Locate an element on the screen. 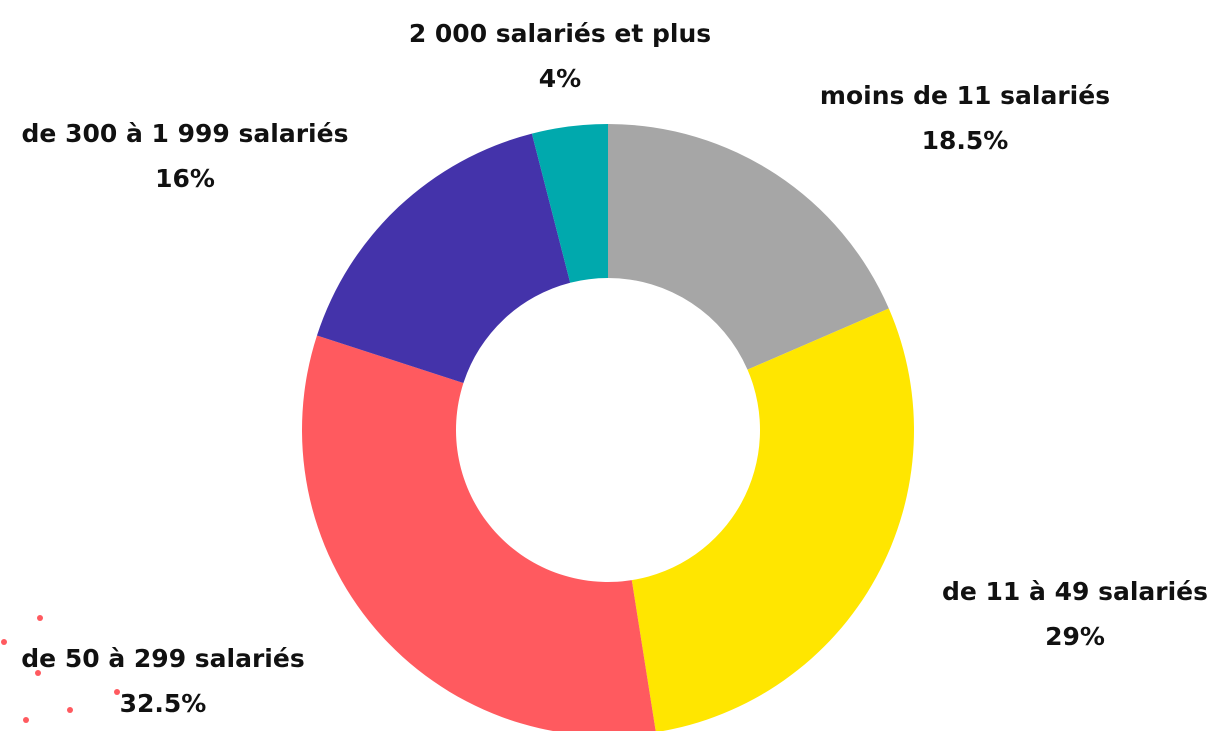  decoration-dots is located at coordinates (60, 669).